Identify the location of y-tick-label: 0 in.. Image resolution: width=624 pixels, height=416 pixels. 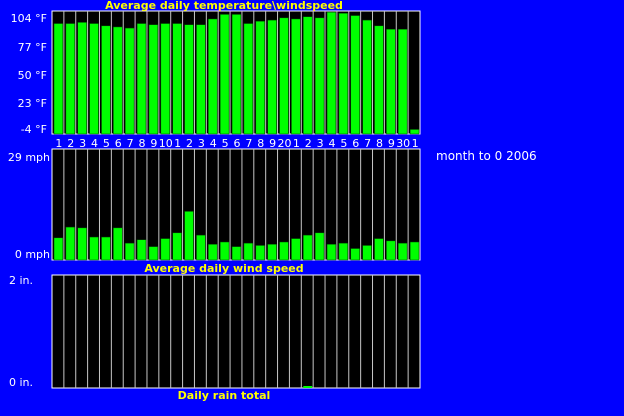
(21, 382).